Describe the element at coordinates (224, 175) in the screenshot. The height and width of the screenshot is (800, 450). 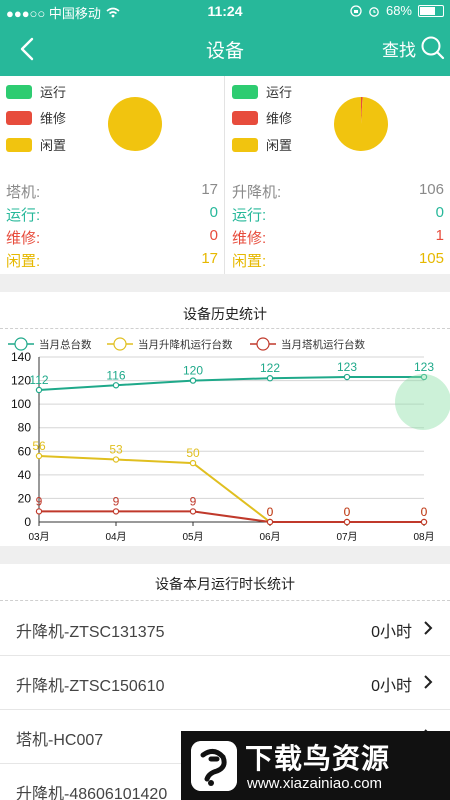
I see `card-divider` at that location.